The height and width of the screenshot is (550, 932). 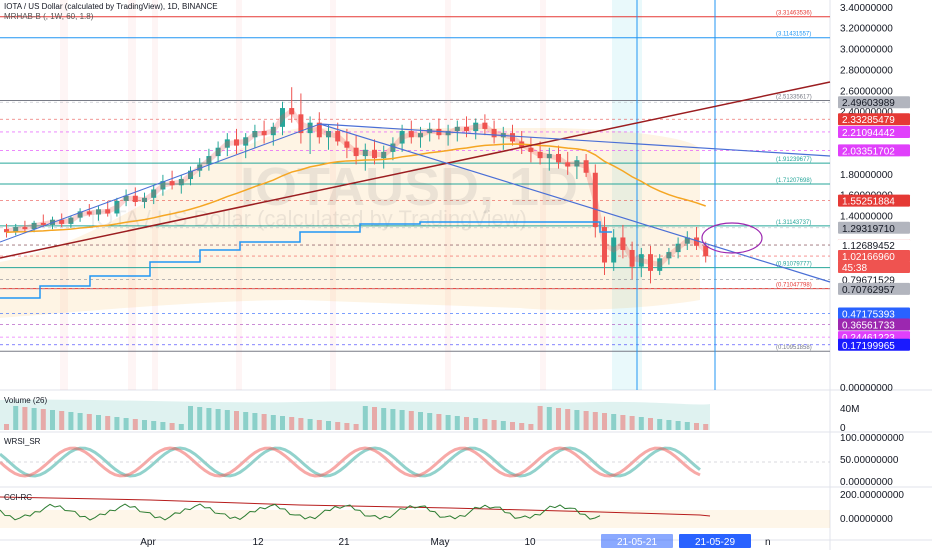 What do you see at coordinates (794, 348) in the screenshot?
I see `fib-level-label: (0.10951858)` at bounding box center [794, 348].